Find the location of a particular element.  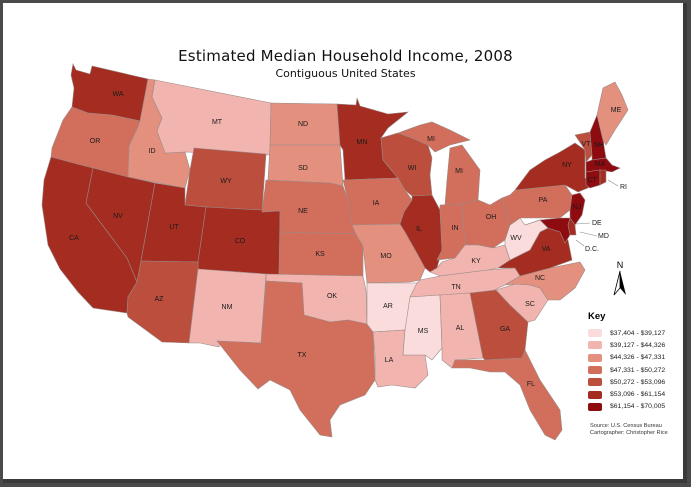

label-CO: CO is located at coordinates (240, 241).